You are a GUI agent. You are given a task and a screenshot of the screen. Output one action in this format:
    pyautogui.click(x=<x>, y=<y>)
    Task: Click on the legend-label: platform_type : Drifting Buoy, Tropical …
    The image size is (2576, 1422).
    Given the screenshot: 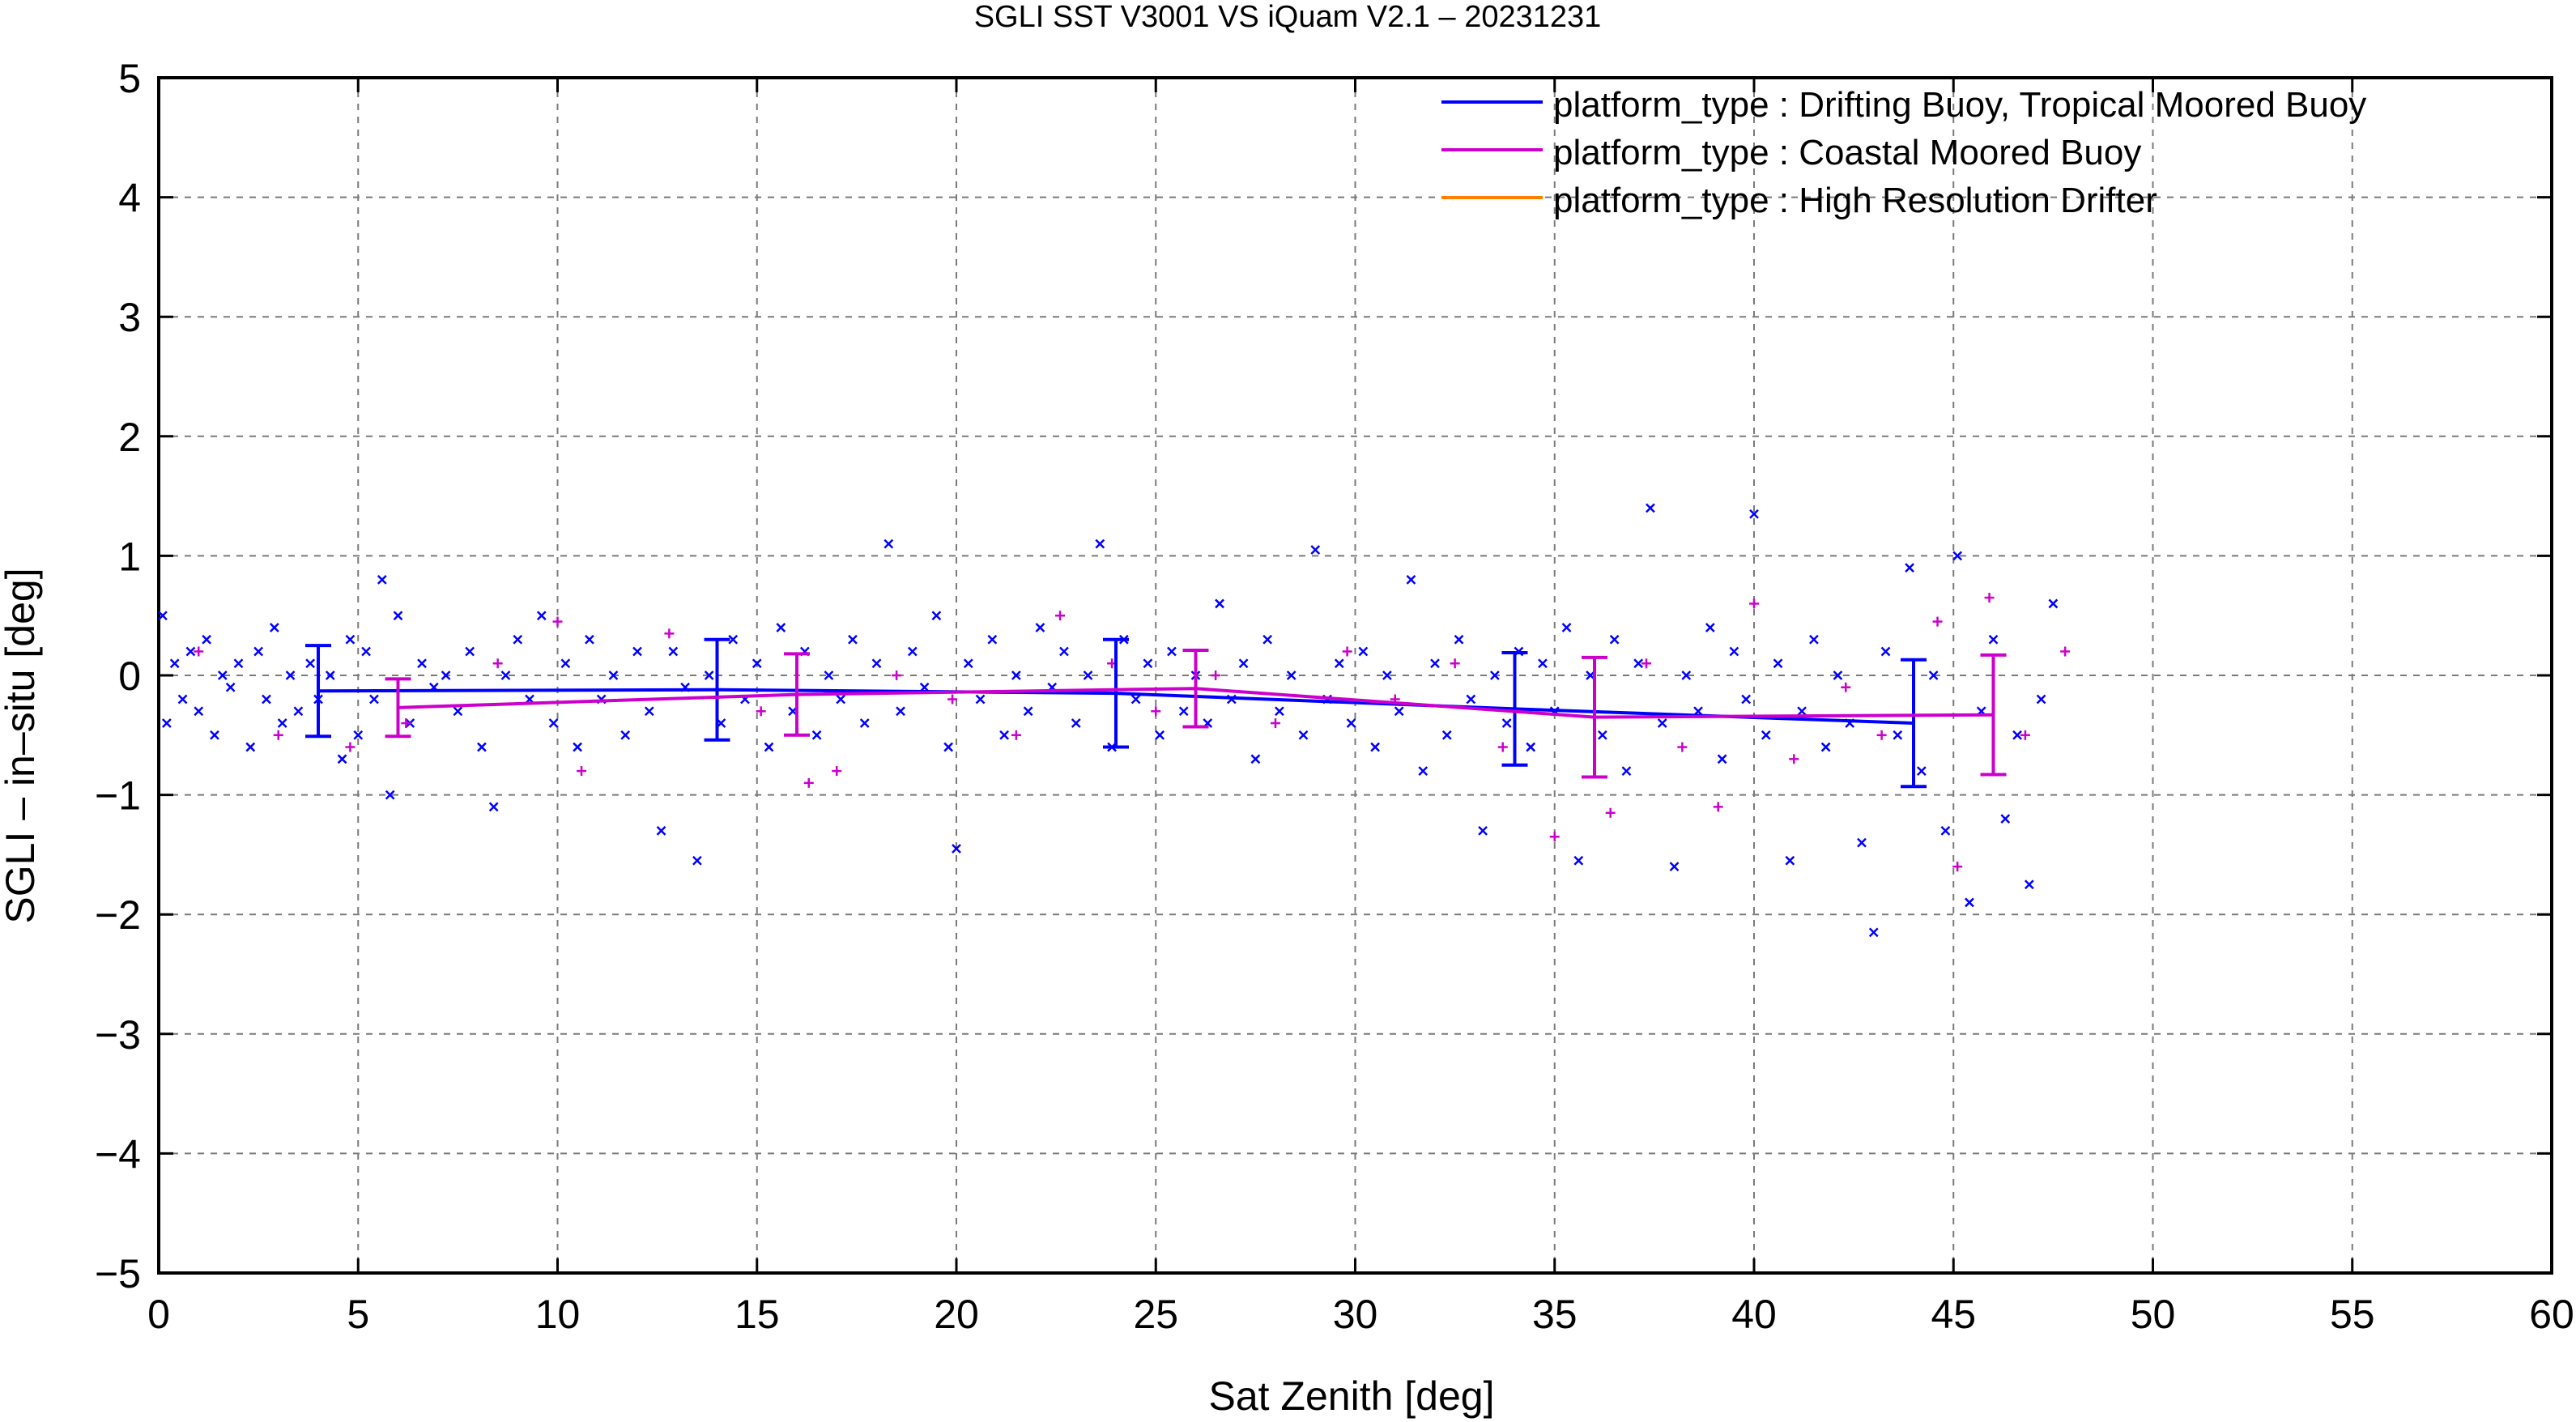 What is the action you would take?
    pyautogui.click(x=1959, y=105)
    